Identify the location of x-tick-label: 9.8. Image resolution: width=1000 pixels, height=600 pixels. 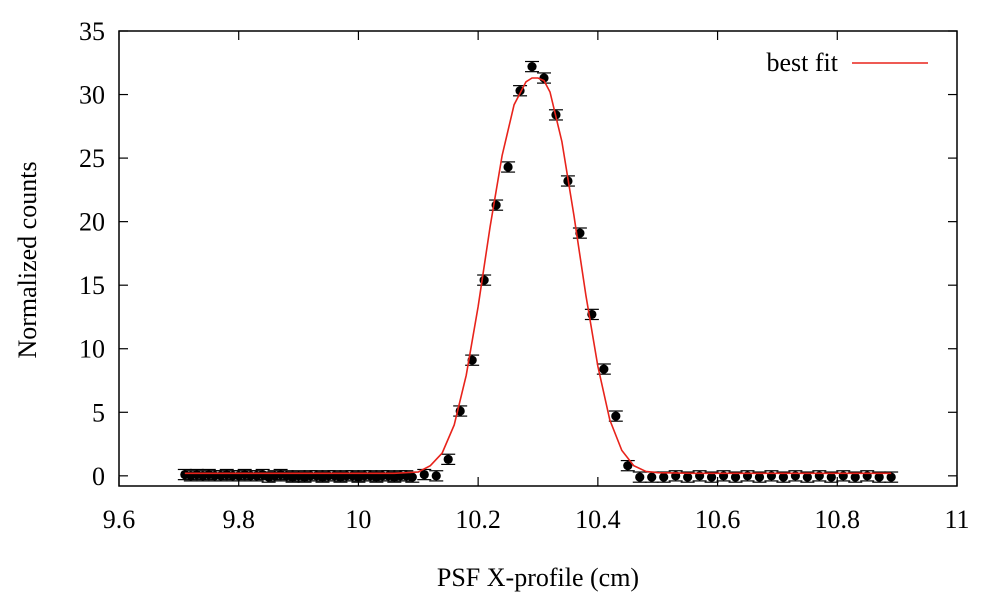
(238, 519).